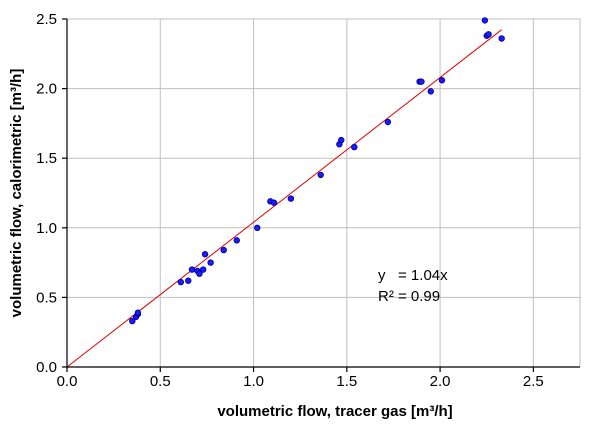 The height and width of the screenshot is (424, 598). I want to click on y-tick-label: 0.0, so click(46, 367).